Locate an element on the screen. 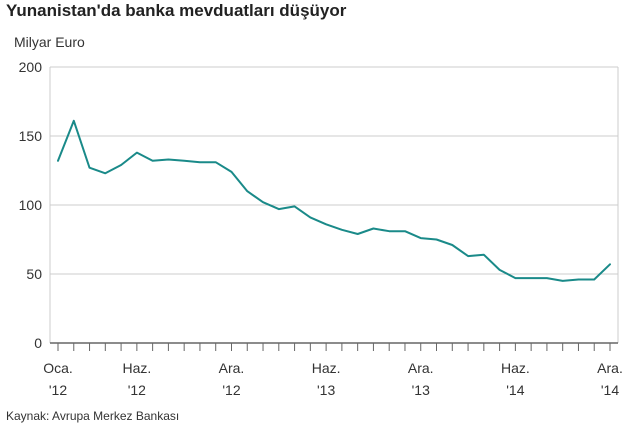 Image resolution: width=640 pixels, height=429 pixels. x-tick-label-36: Ara. '14 is located at coordinates (610, 379).